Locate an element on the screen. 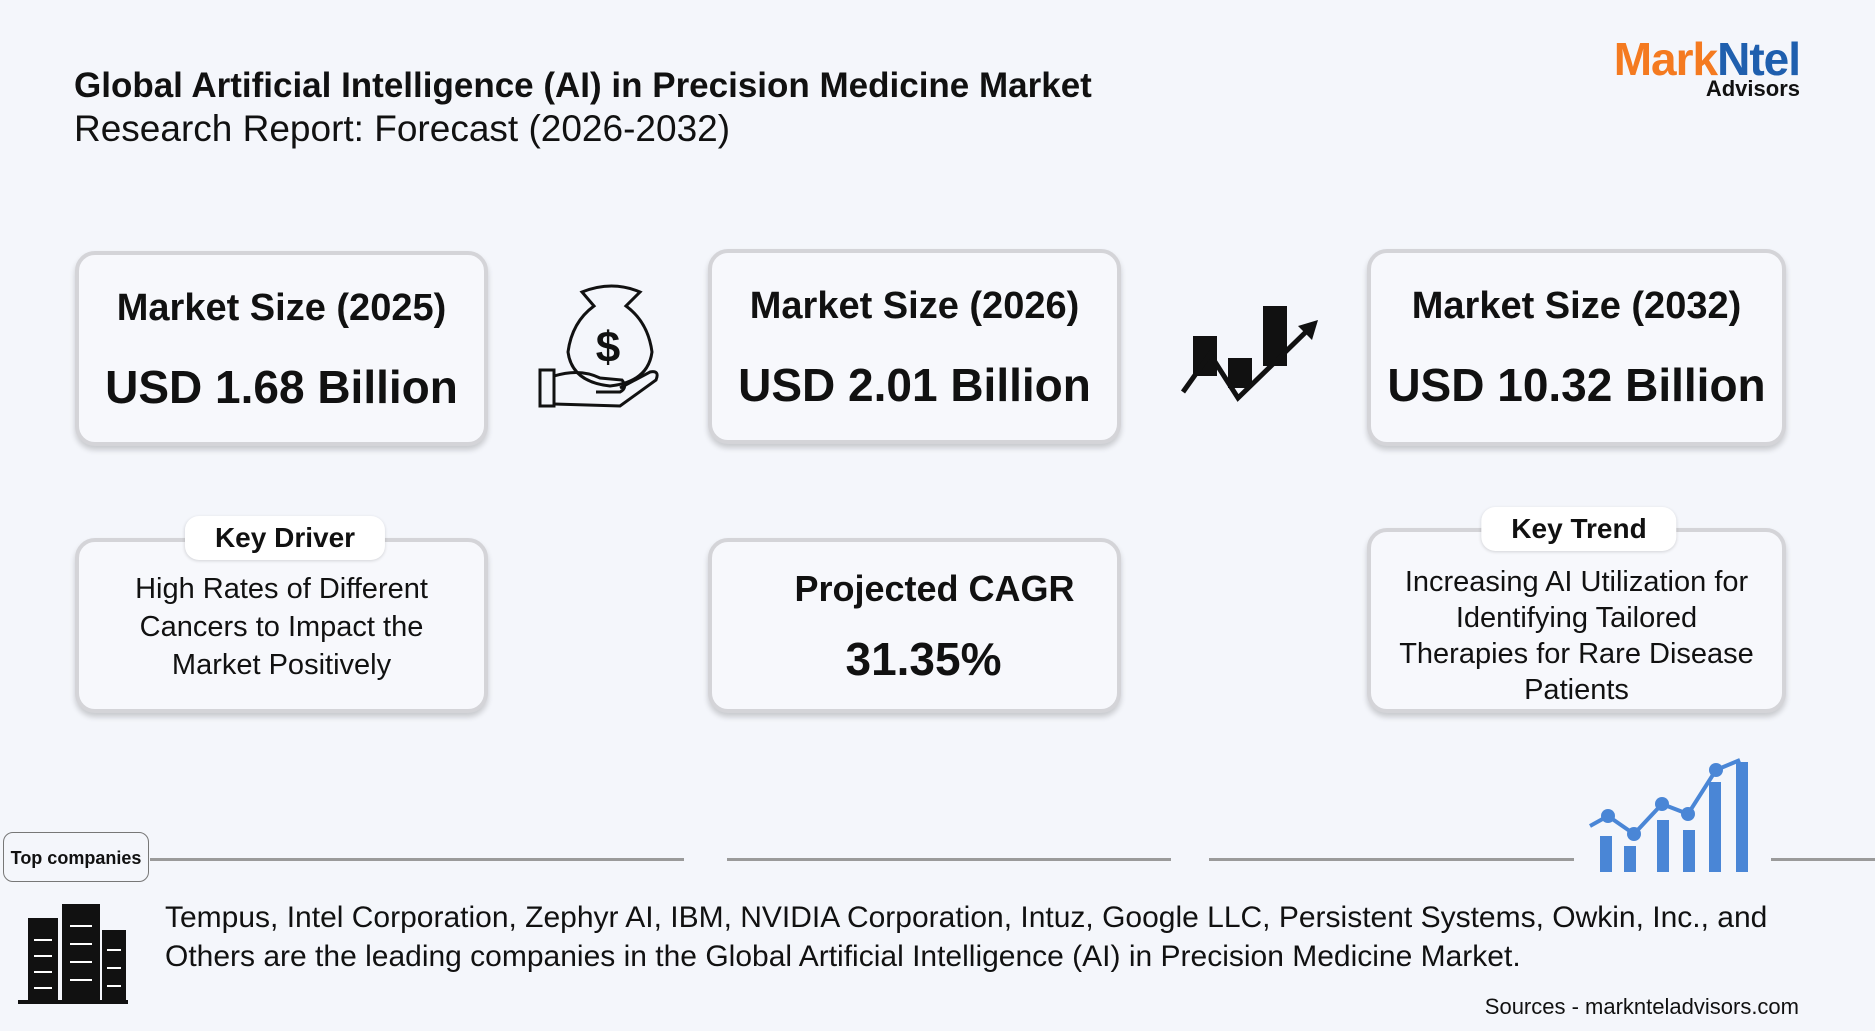 The width and height of the screenshot is (1875, 1031). logo-name: MarkNtel is located at coordinates (1695, 59).